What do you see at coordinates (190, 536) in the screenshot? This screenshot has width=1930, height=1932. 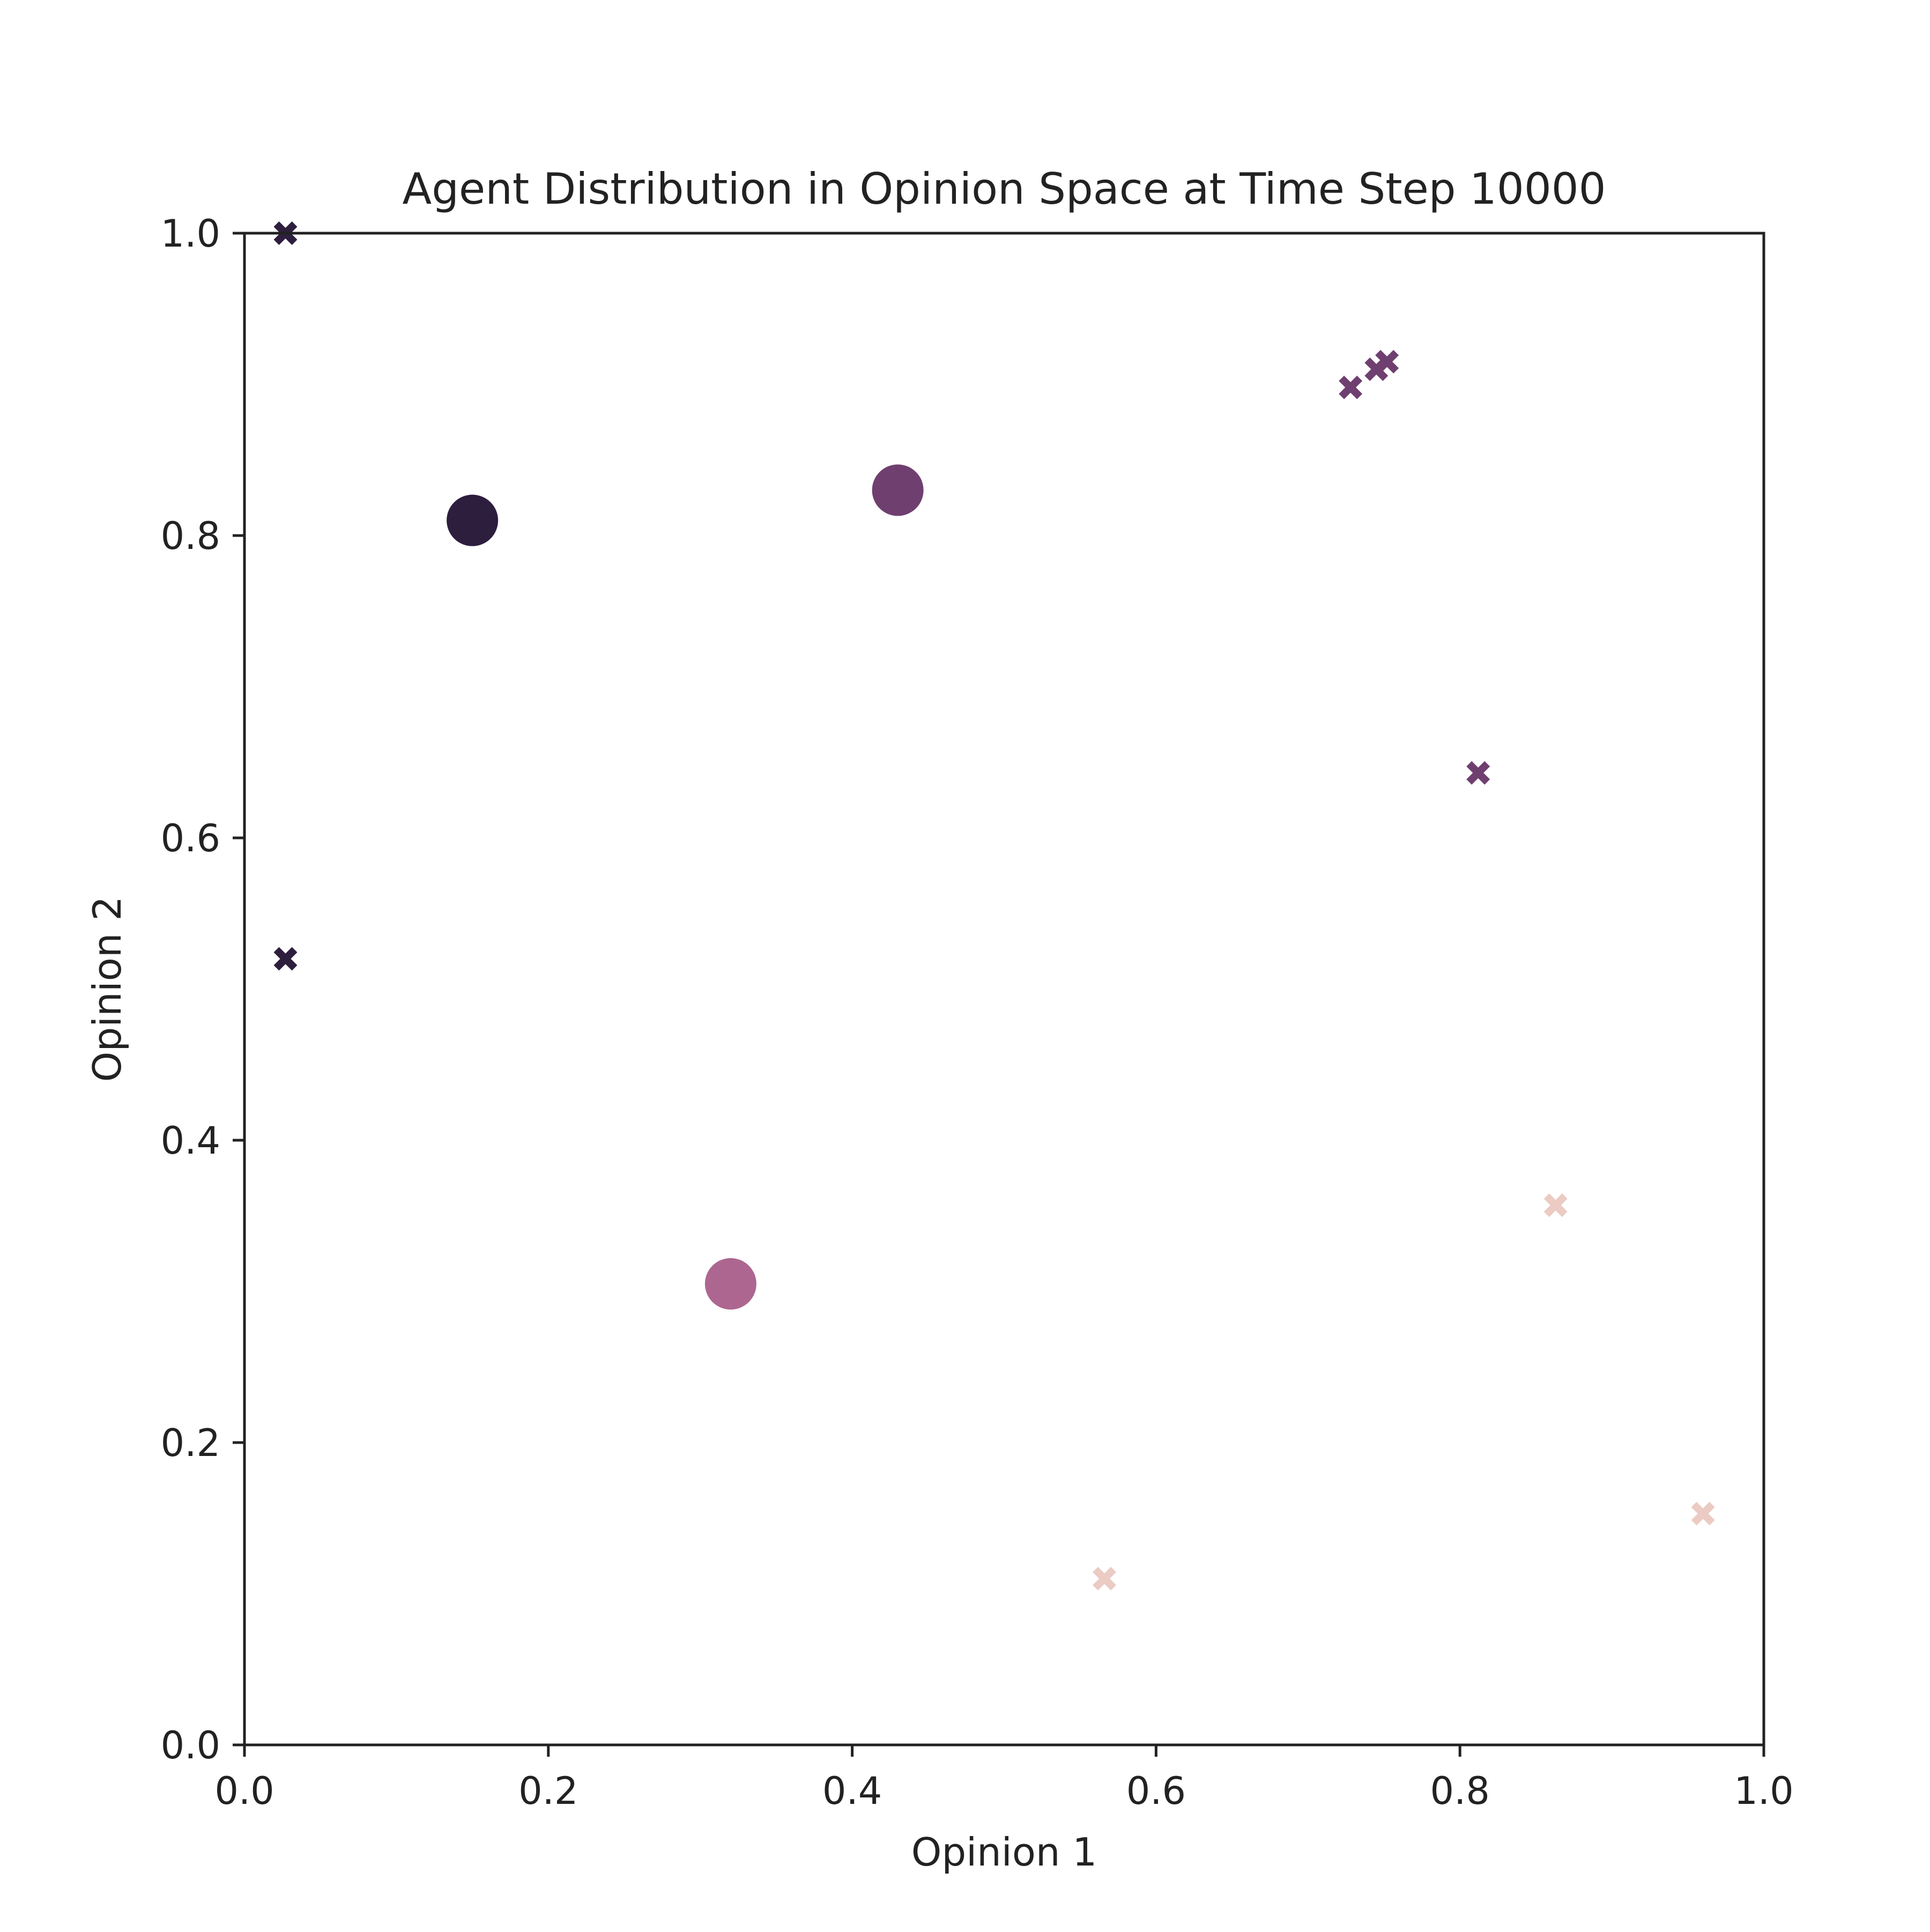 I see `y-tick-label: 0.8` at bounding box center [190, 536].